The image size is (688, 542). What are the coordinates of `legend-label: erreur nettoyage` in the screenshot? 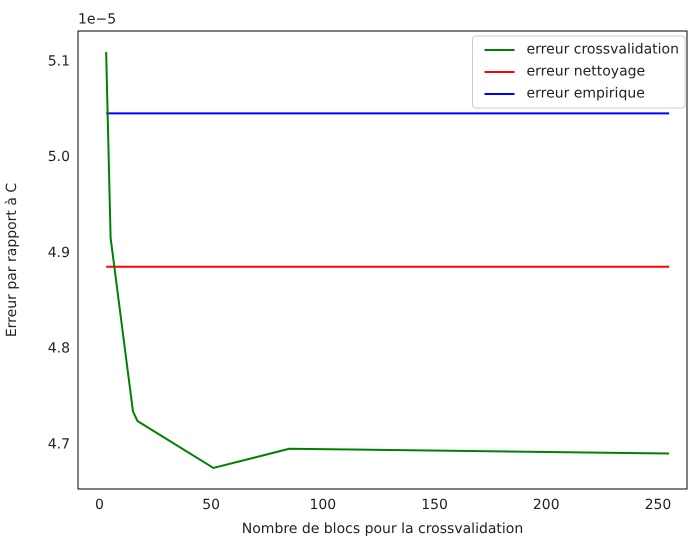 It's located at (586, 72).